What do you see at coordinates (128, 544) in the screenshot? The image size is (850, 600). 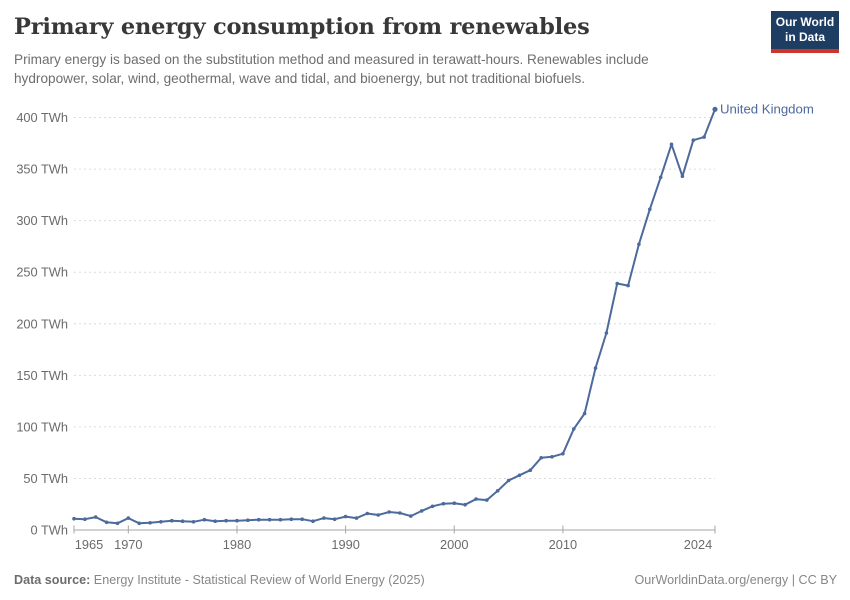 I see `x-tick-label: 1970` at bounding box center [128, 544].